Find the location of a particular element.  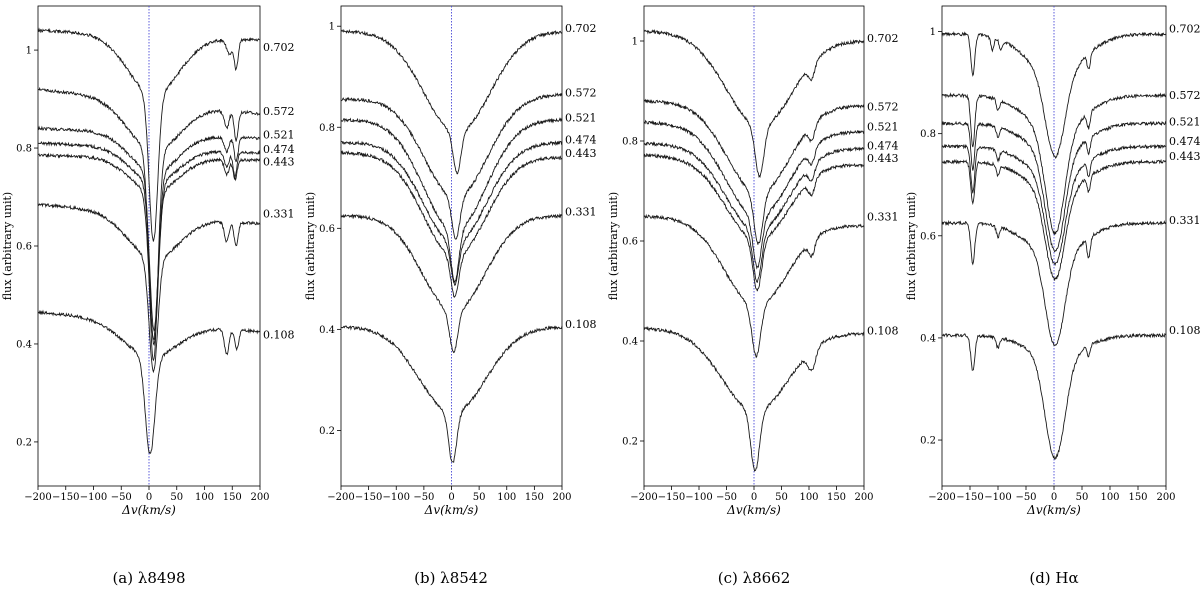

panel-caption: (a) λ8498 is located at coordinates (148, 578).